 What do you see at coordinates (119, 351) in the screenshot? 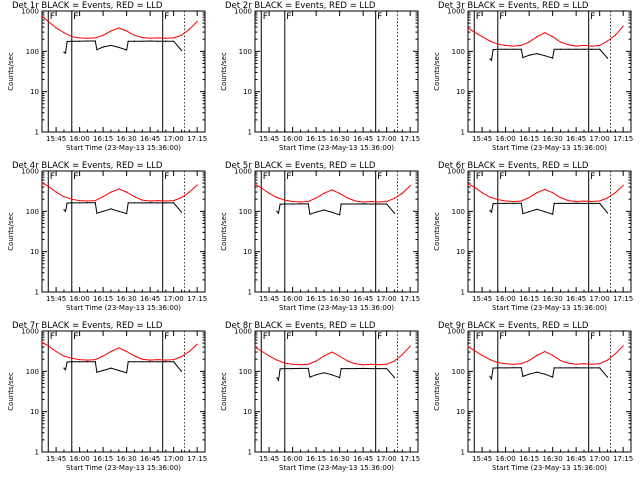
I see `lld-series-line` at bounding box center [119, 351].